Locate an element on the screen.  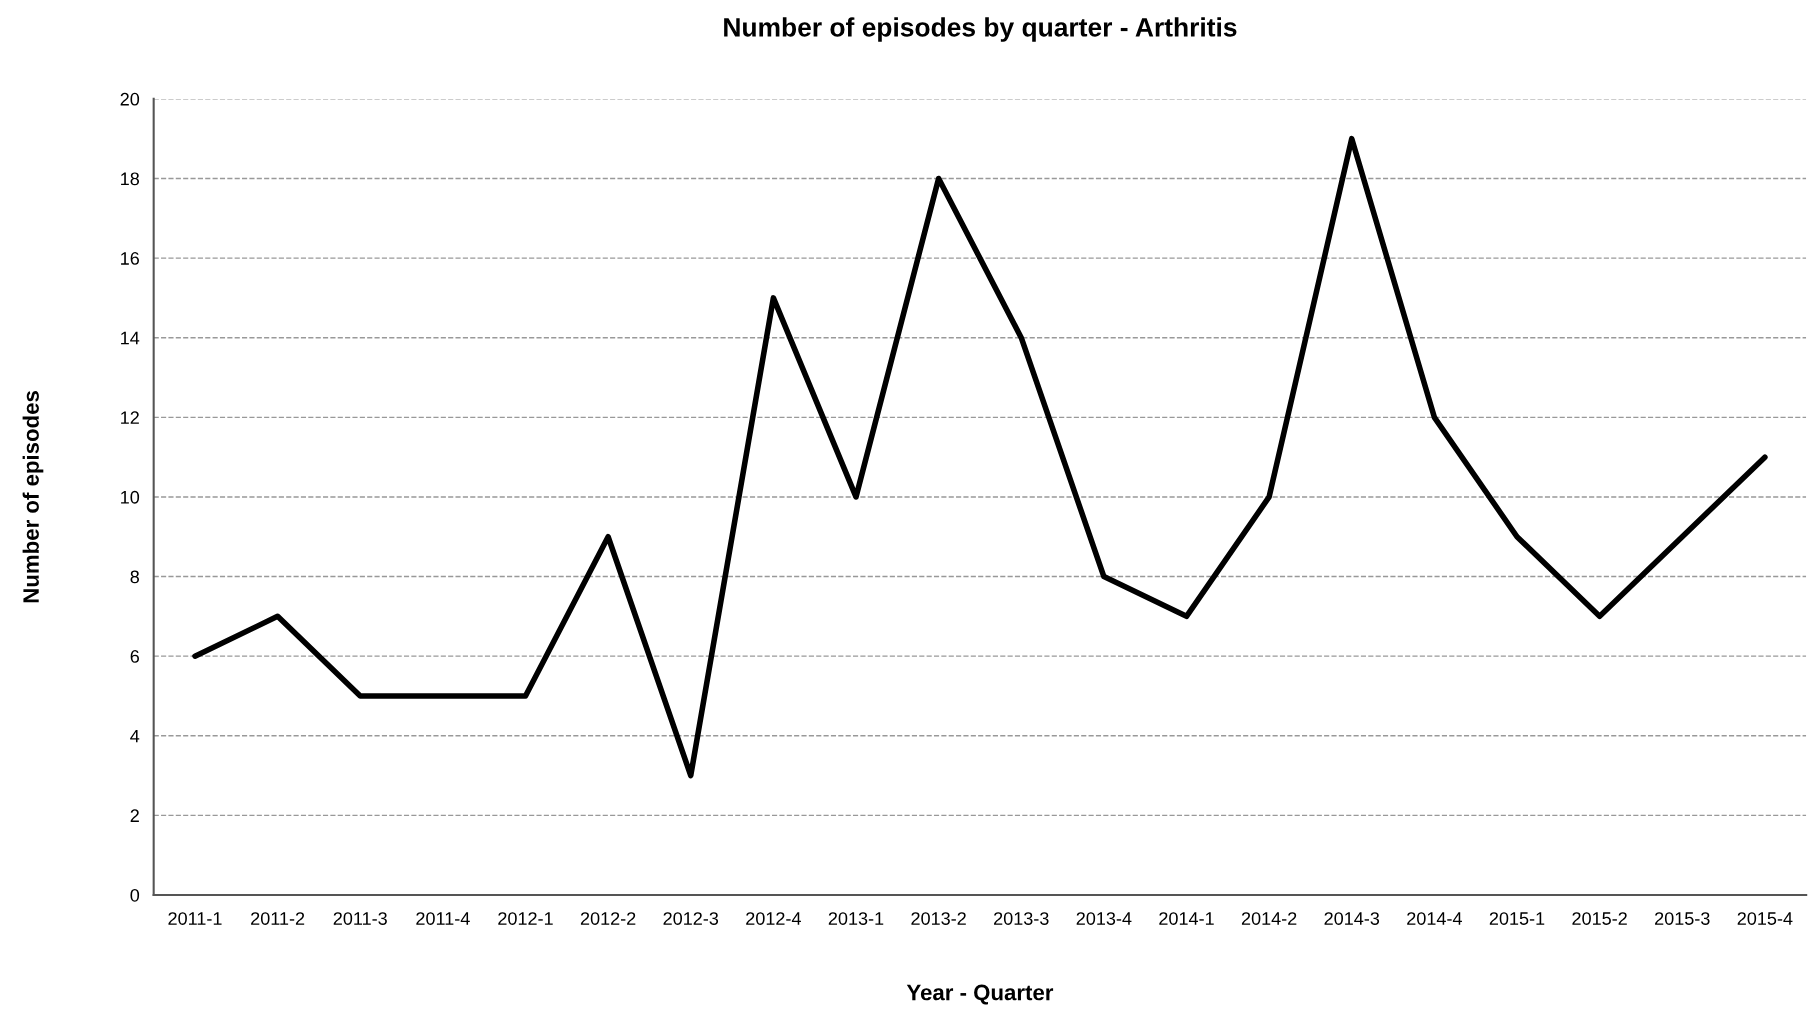
x-tick-label: 2015-3 is located at coordinates (1682, 918).